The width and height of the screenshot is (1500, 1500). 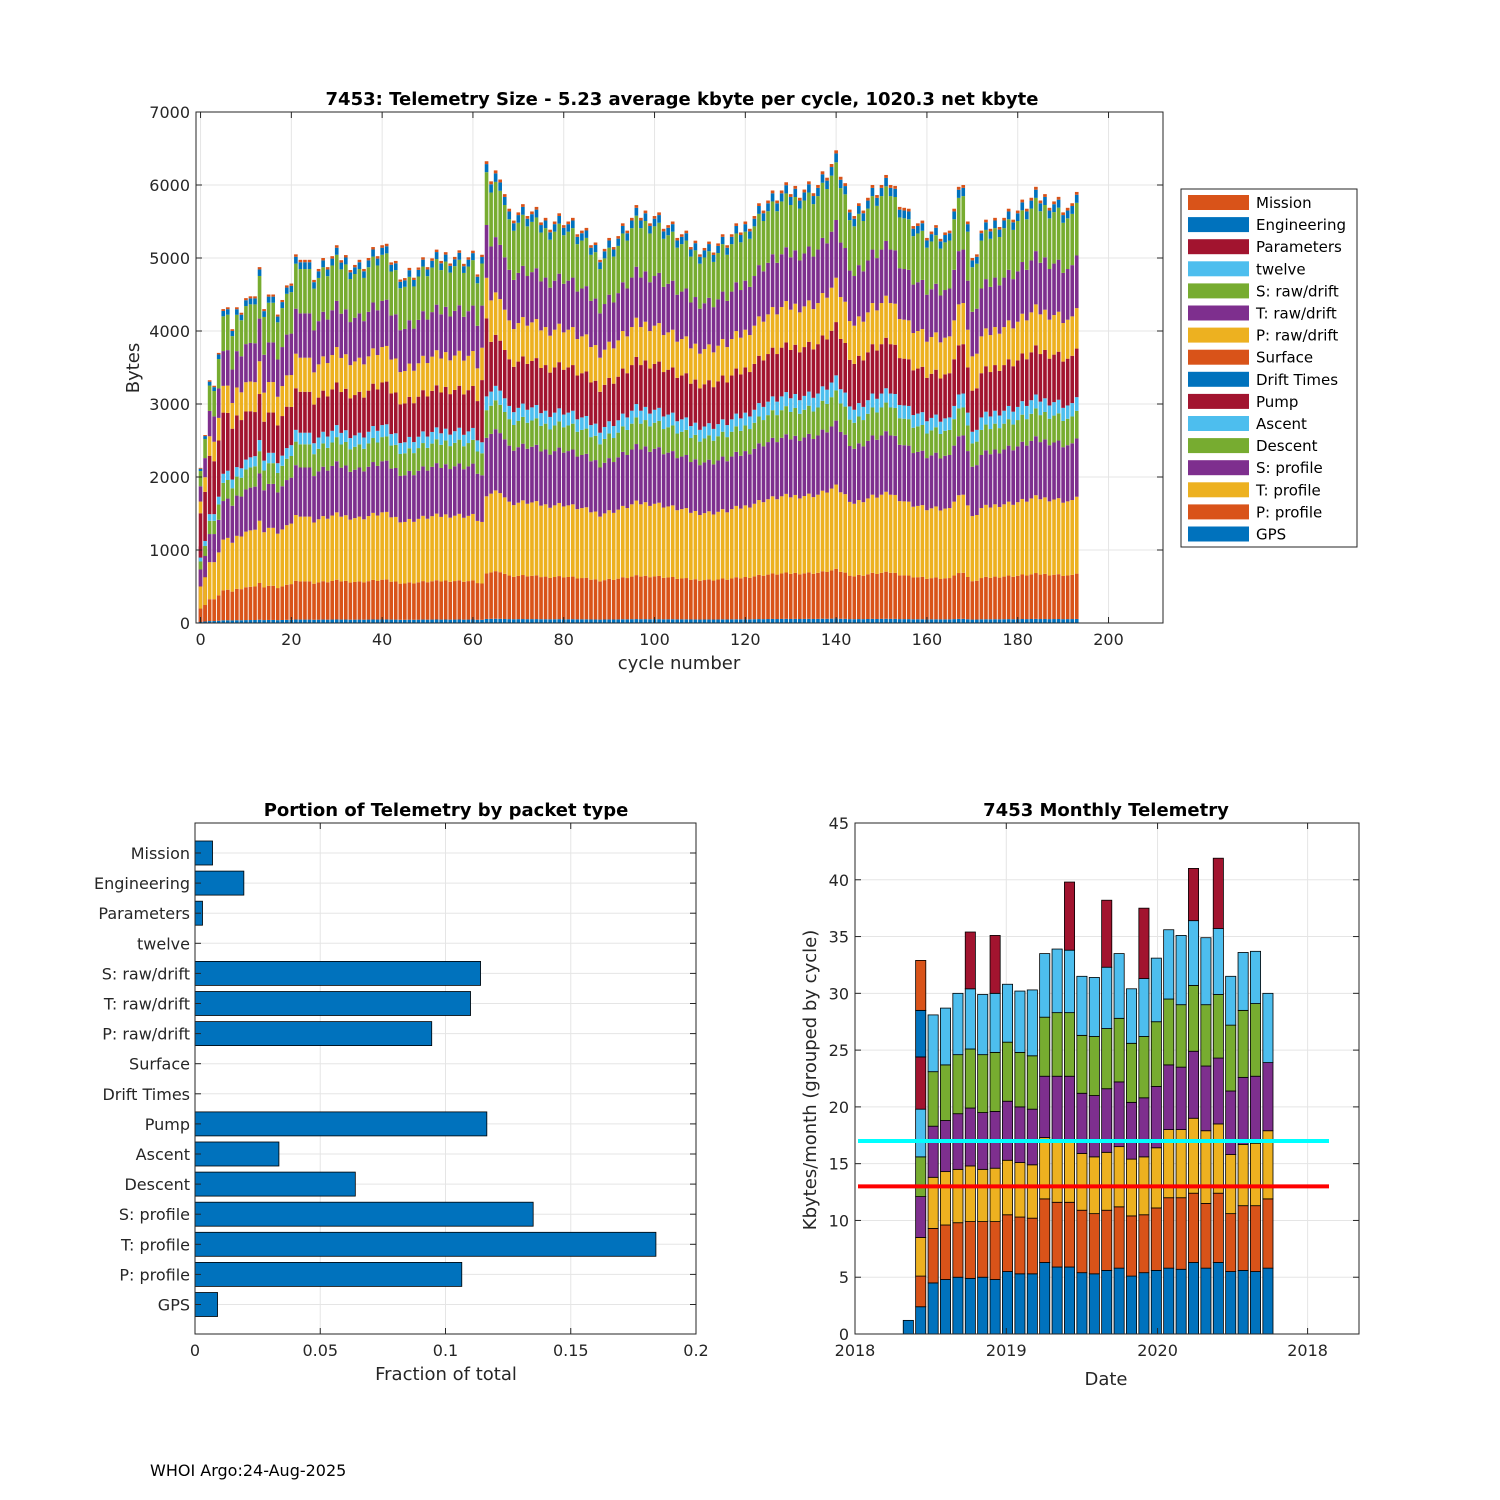 What do you see at coordinates (1088, 1096) in the screenshot?
I see `br-bars` at bounding box center [1088, 1096].